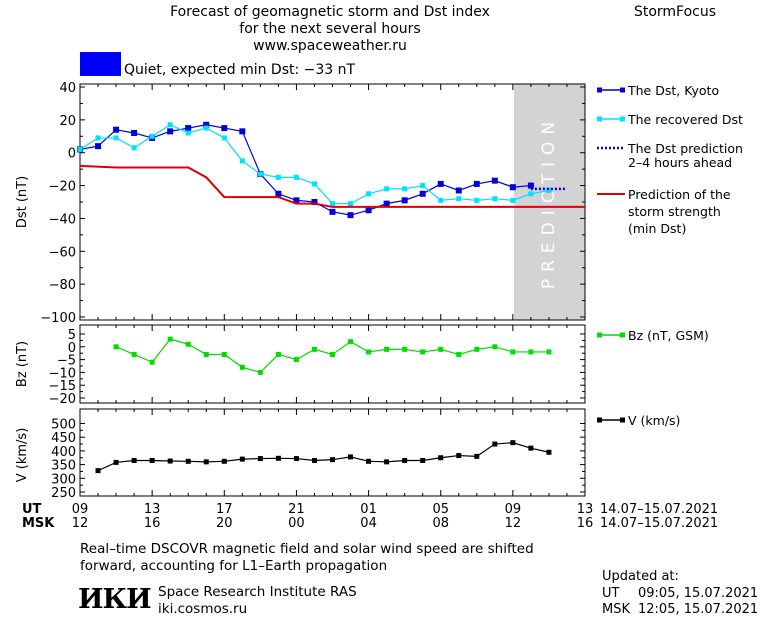 This screenshot has width=760, height=620. What do you see at coordinates (611, 119) in the screenshot?
I see `legend-dst-recovered-glyph` at bounding box center [611, 119].